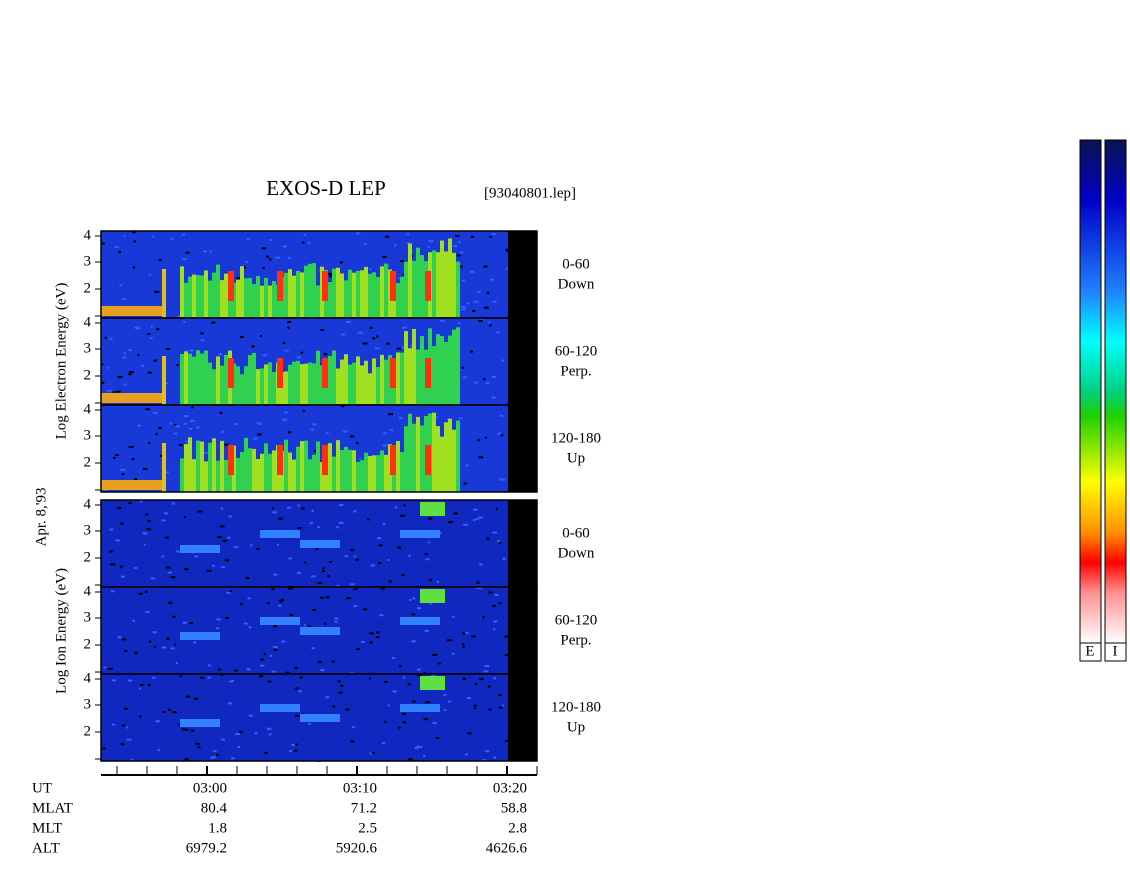 The image size is (1130, 875). Describe the element at coordinates (576, 620) in the screenshot. I see `pitch-range: 60-120` at that location.